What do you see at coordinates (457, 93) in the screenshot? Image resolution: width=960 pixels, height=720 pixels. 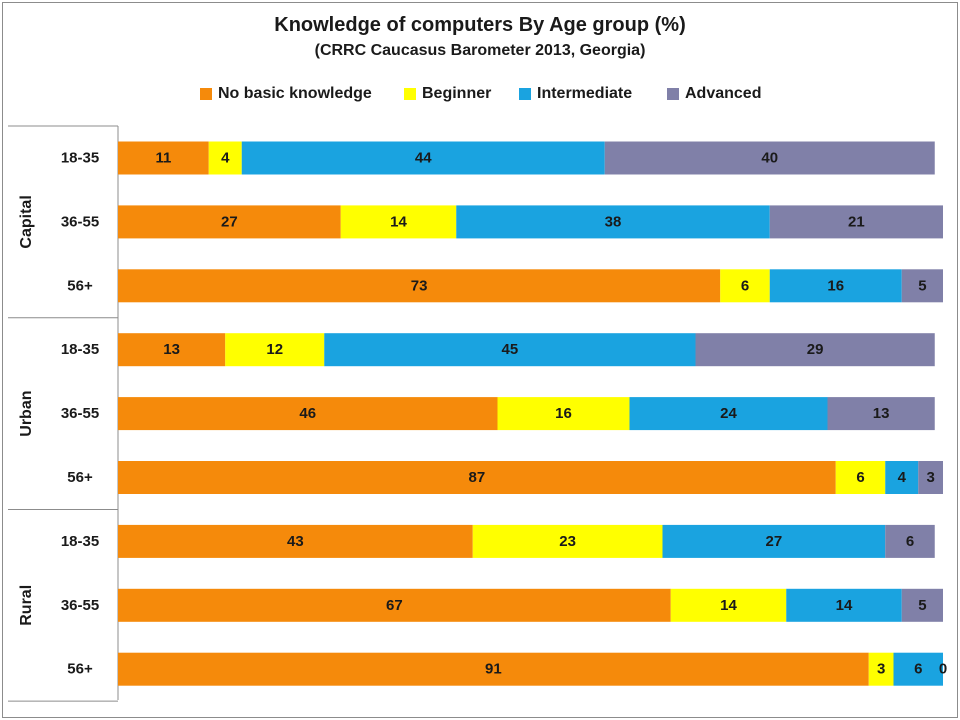 I see `legend-label-beginner: Beginner` at bounding box center [457, 93].